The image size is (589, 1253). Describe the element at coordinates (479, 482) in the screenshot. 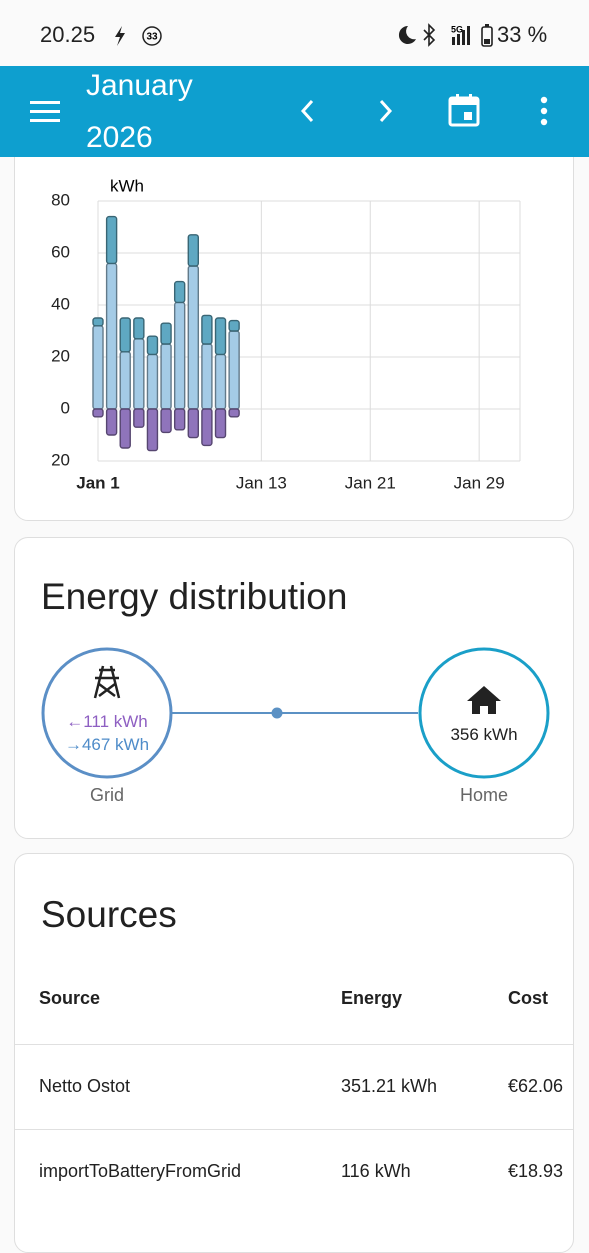

I see `x-tick-label: Jan 29` at that location.